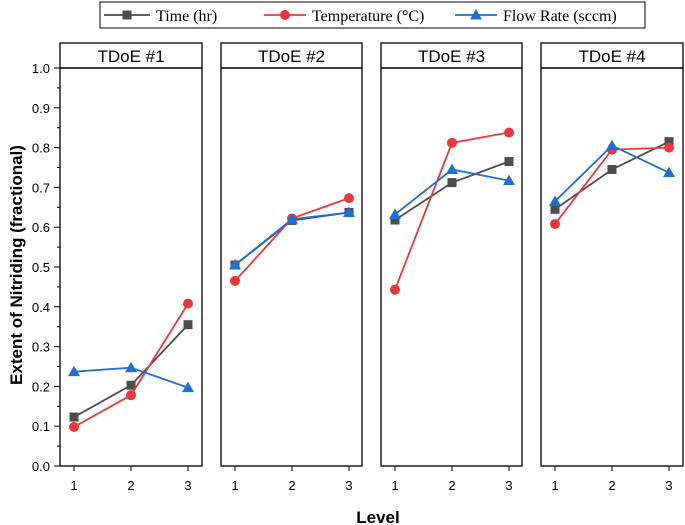 Image resolution: width=685 pixels, height=525 pixels. What do you see at coordinates (41, 466) in the screenshot?
I see `y-tick-label: 0.0` at bounding box center [41, 466].